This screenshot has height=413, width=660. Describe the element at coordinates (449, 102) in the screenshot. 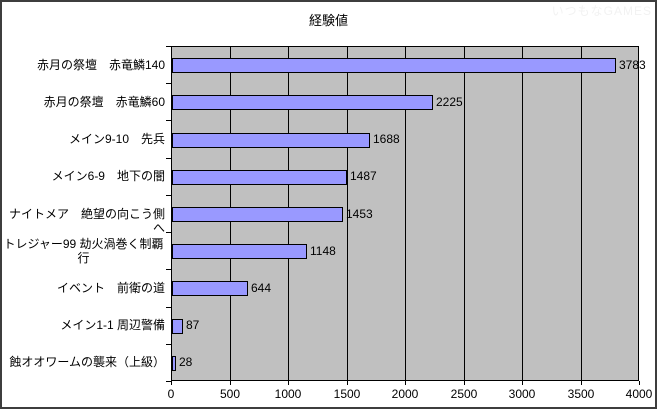

I see `bar-value-label: 2225` at that location.